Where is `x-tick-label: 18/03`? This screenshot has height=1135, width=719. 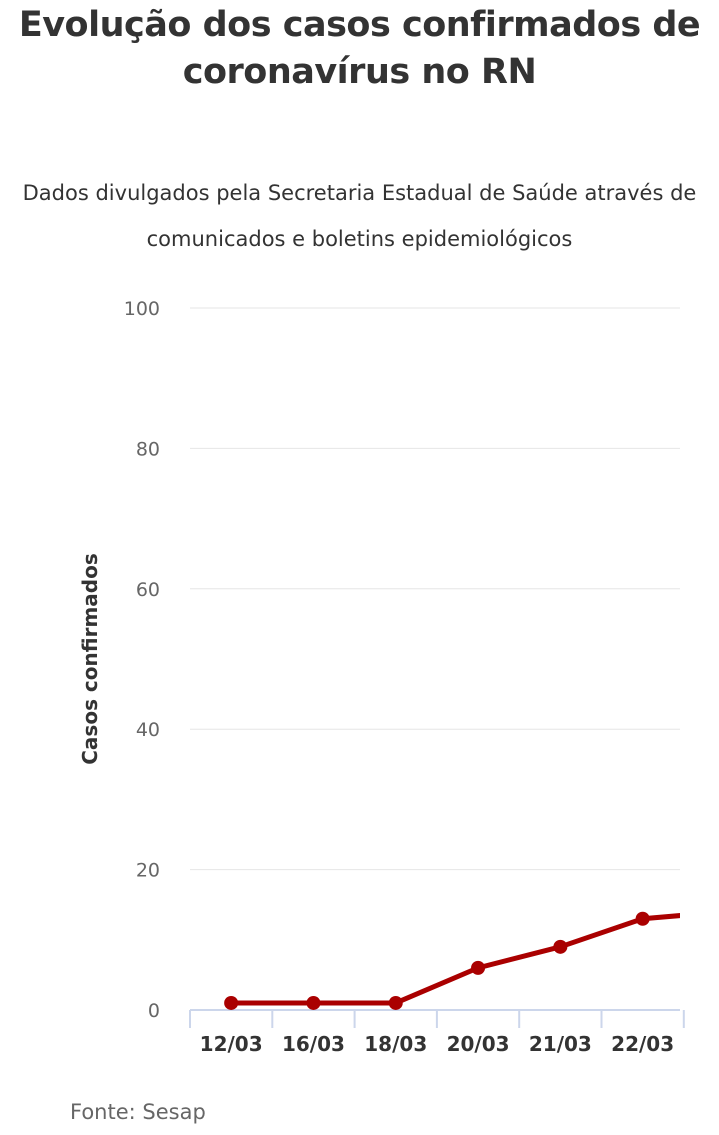 x-tick-label: 18/03 is located at coordinates (395, 1044).